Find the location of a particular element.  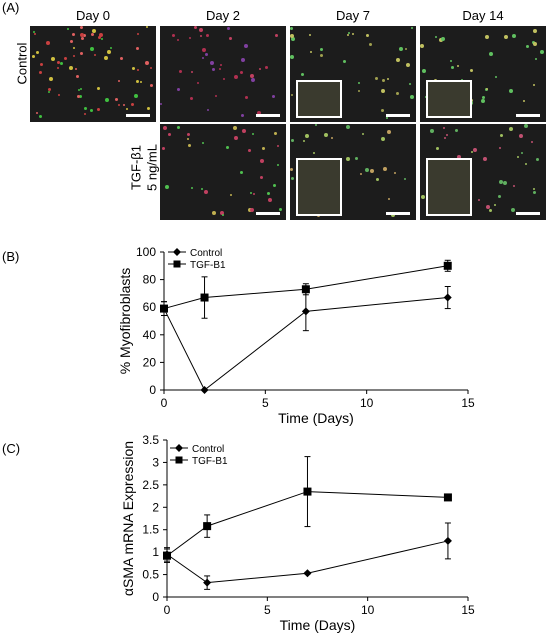

column-label-day-14: Day 14 is located at coordinates (483, 15).